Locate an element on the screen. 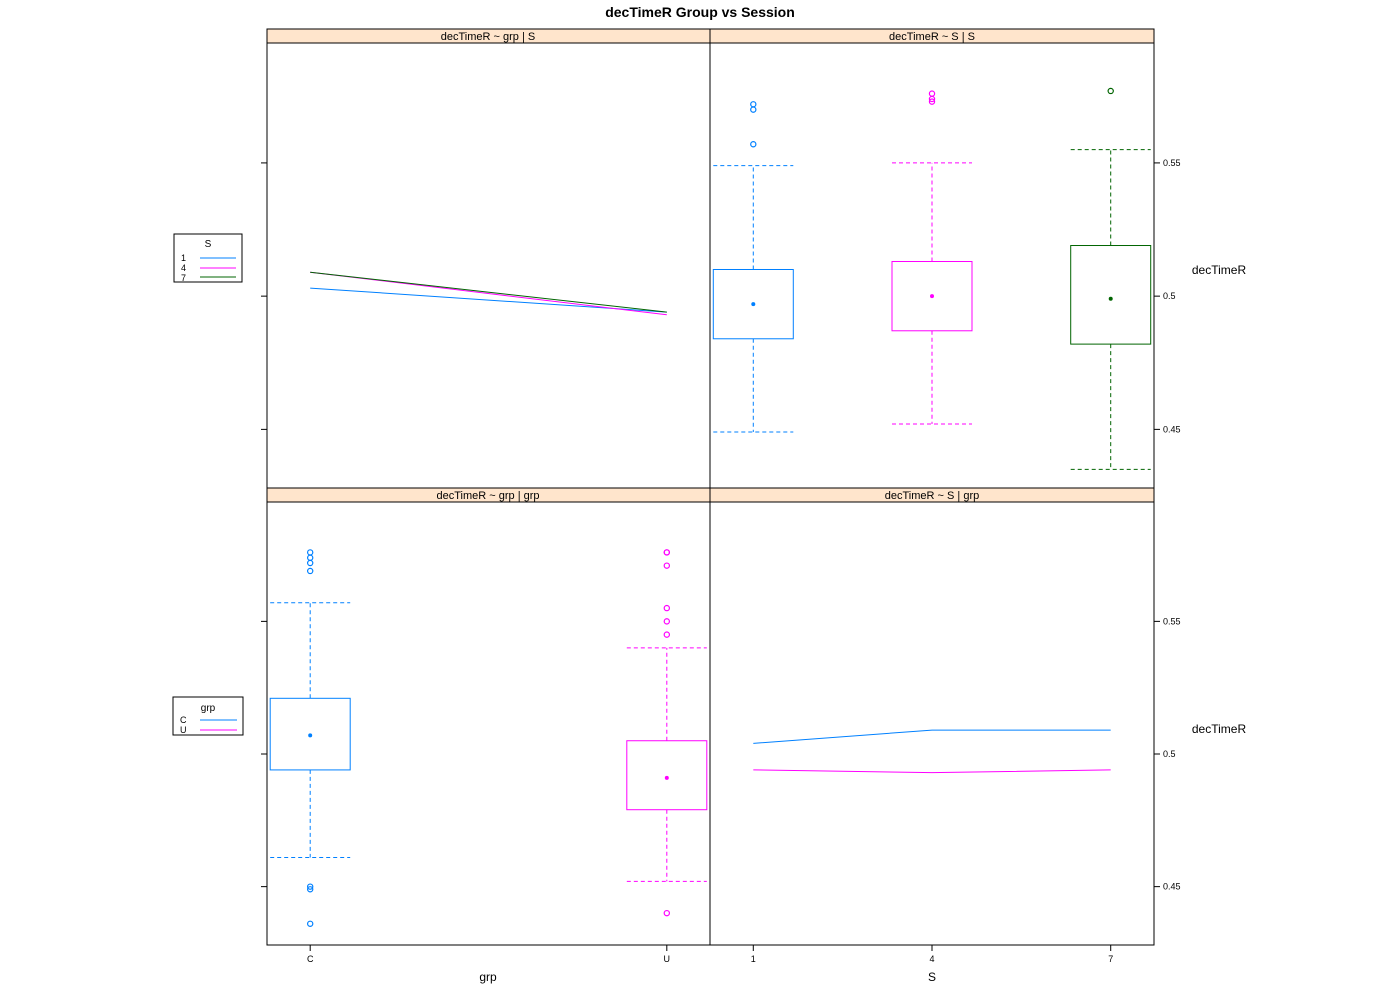  panel-frame-top-left is located at coordinates (488, 265).